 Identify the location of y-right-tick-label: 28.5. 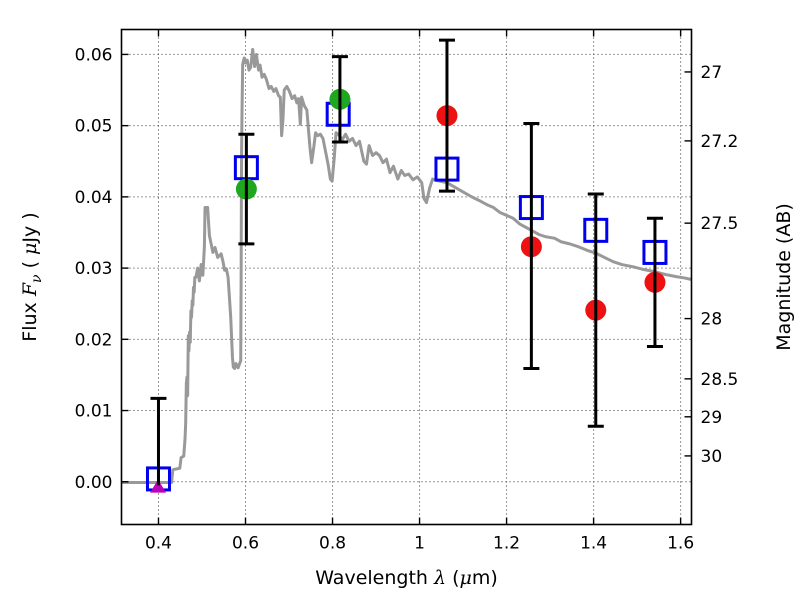
(720, 380).